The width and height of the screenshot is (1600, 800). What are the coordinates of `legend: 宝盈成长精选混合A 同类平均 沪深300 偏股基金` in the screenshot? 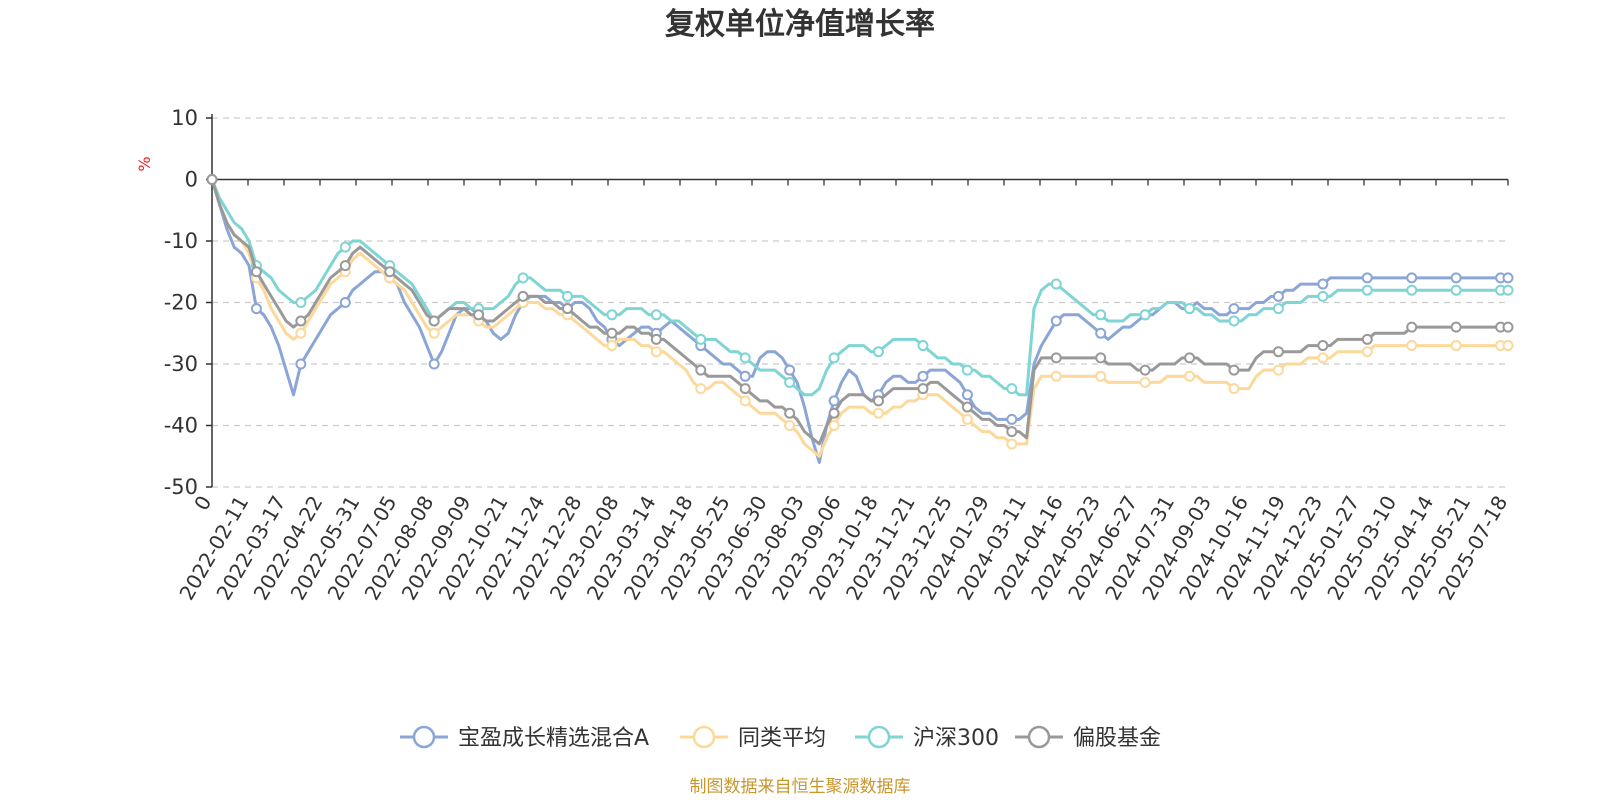 It's located at (780, 738).